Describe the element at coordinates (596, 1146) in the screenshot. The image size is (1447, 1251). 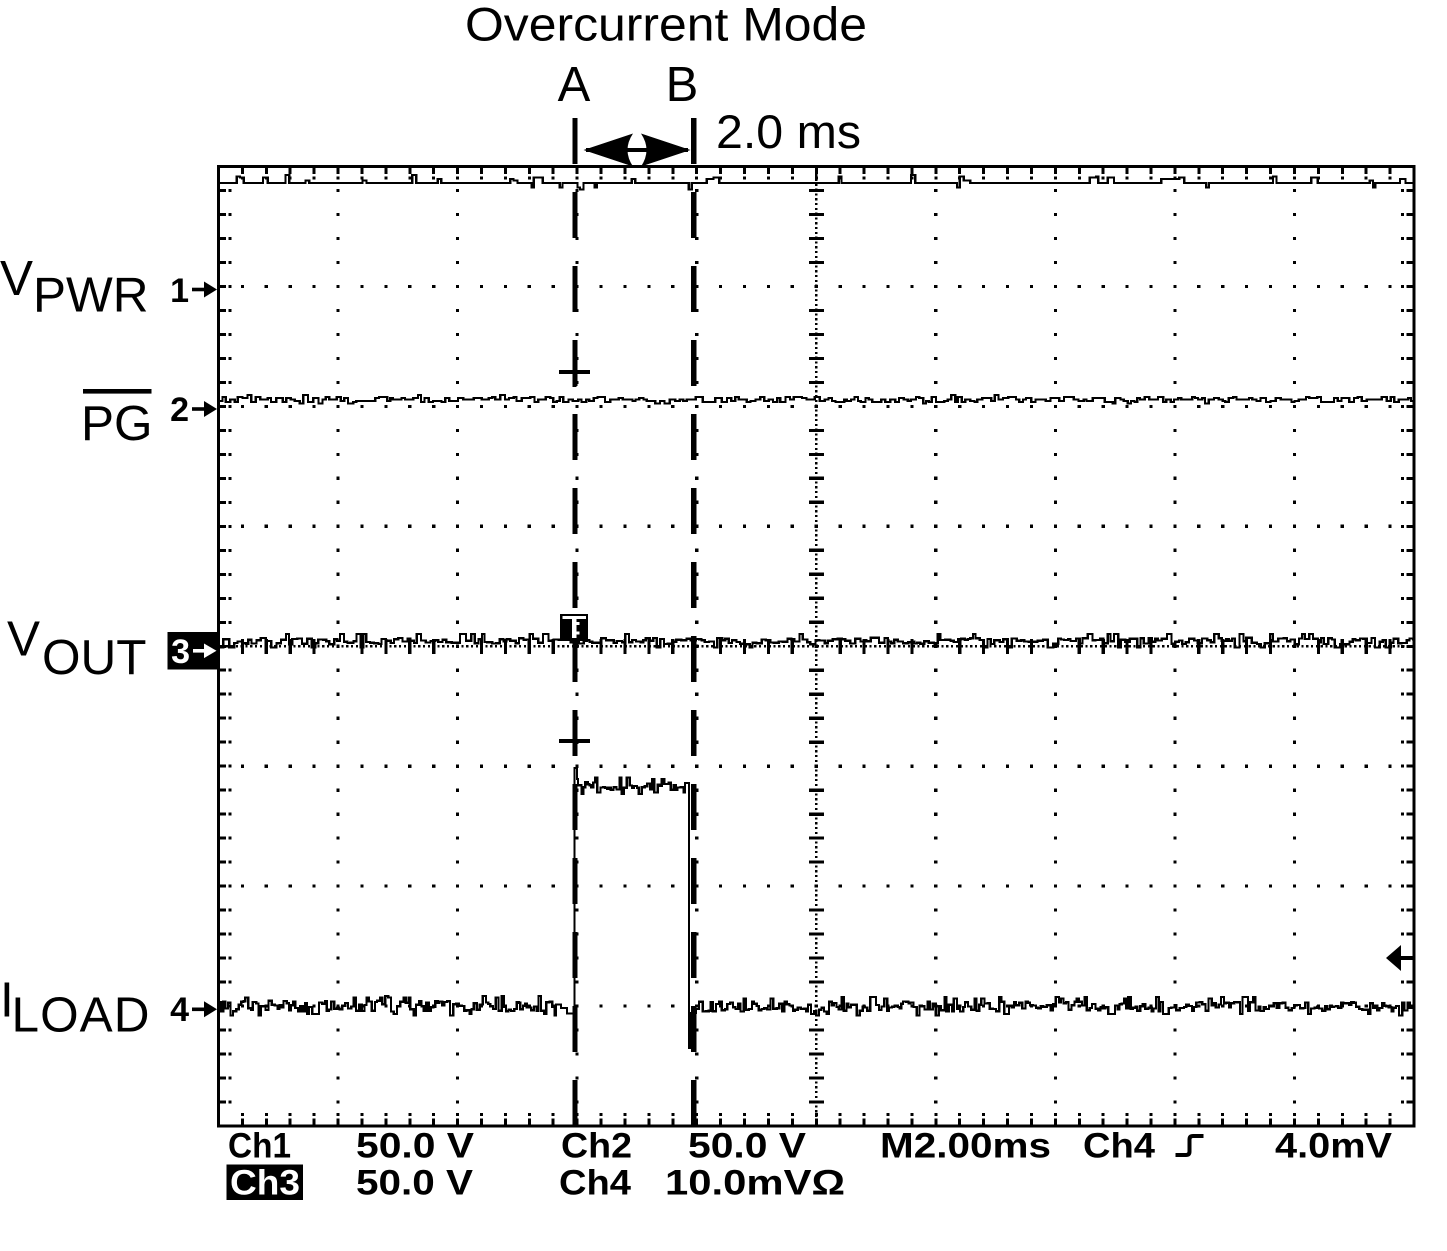
I see `svg-text: Ch2` at that location.